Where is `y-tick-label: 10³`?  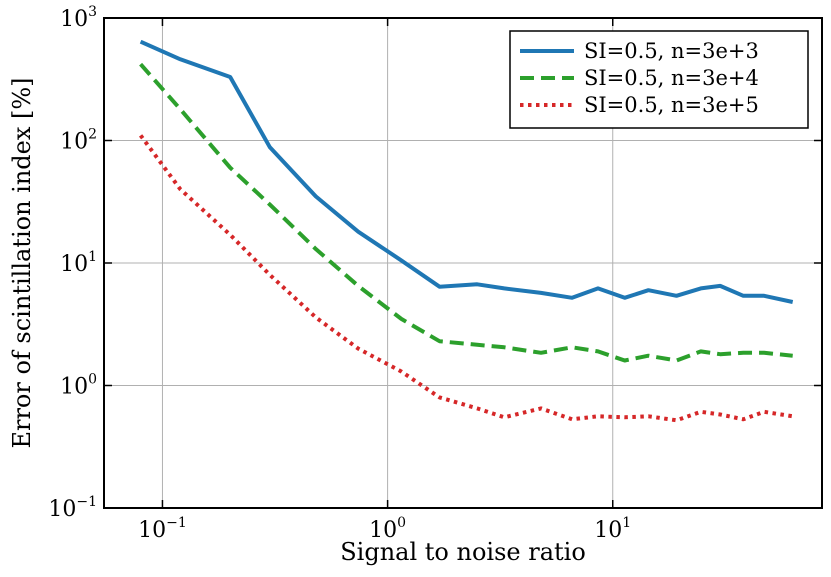
y-tick-label: 10³ is located at coordinates (78, 18).